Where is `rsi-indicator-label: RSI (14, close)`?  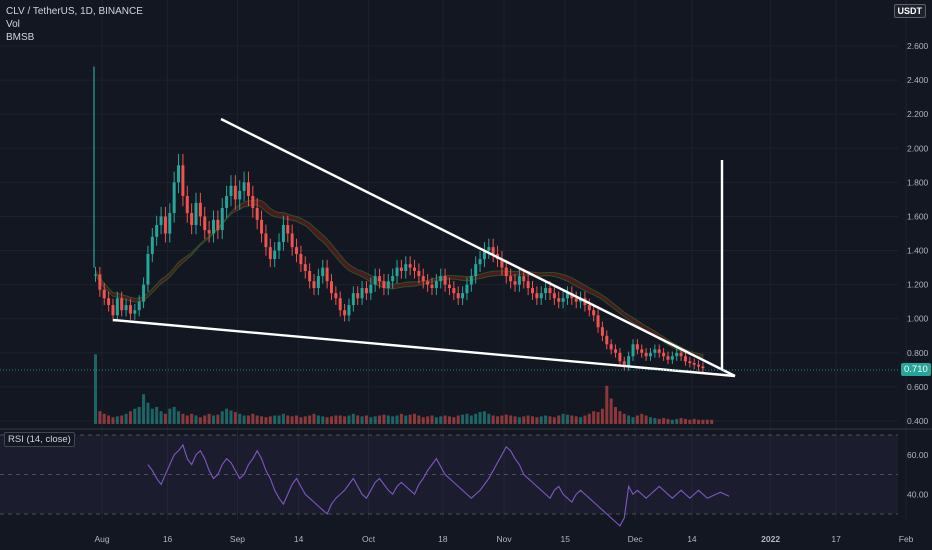
rsi-indicator-label: RSI (14, close) is located at coordinates (39, 439).